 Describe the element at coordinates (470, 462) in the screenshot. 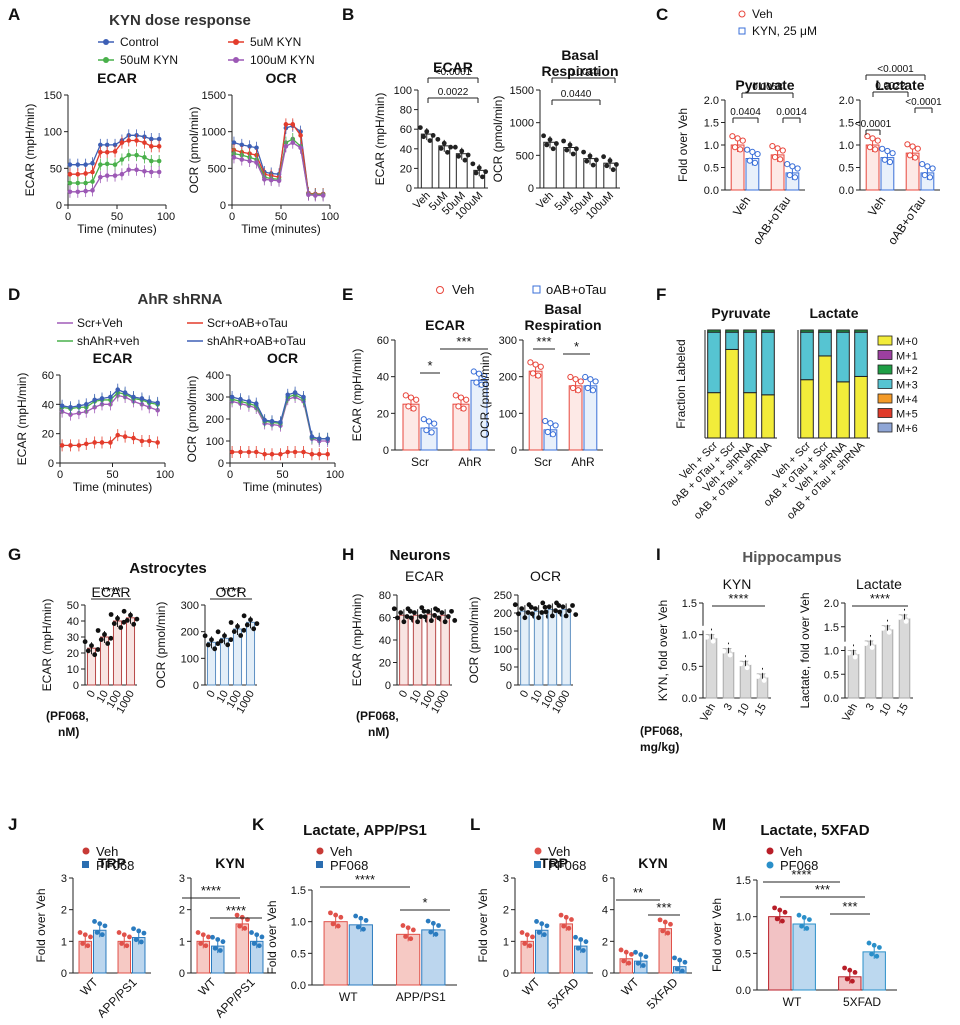

I see `x-tick-label: AhR` at that location.